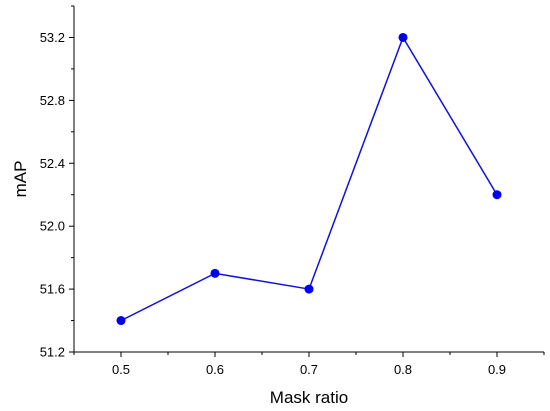  Describe the element at coordinates (52, 37) in the screenshot. I see `y-tick-label: 53.2` at that location.